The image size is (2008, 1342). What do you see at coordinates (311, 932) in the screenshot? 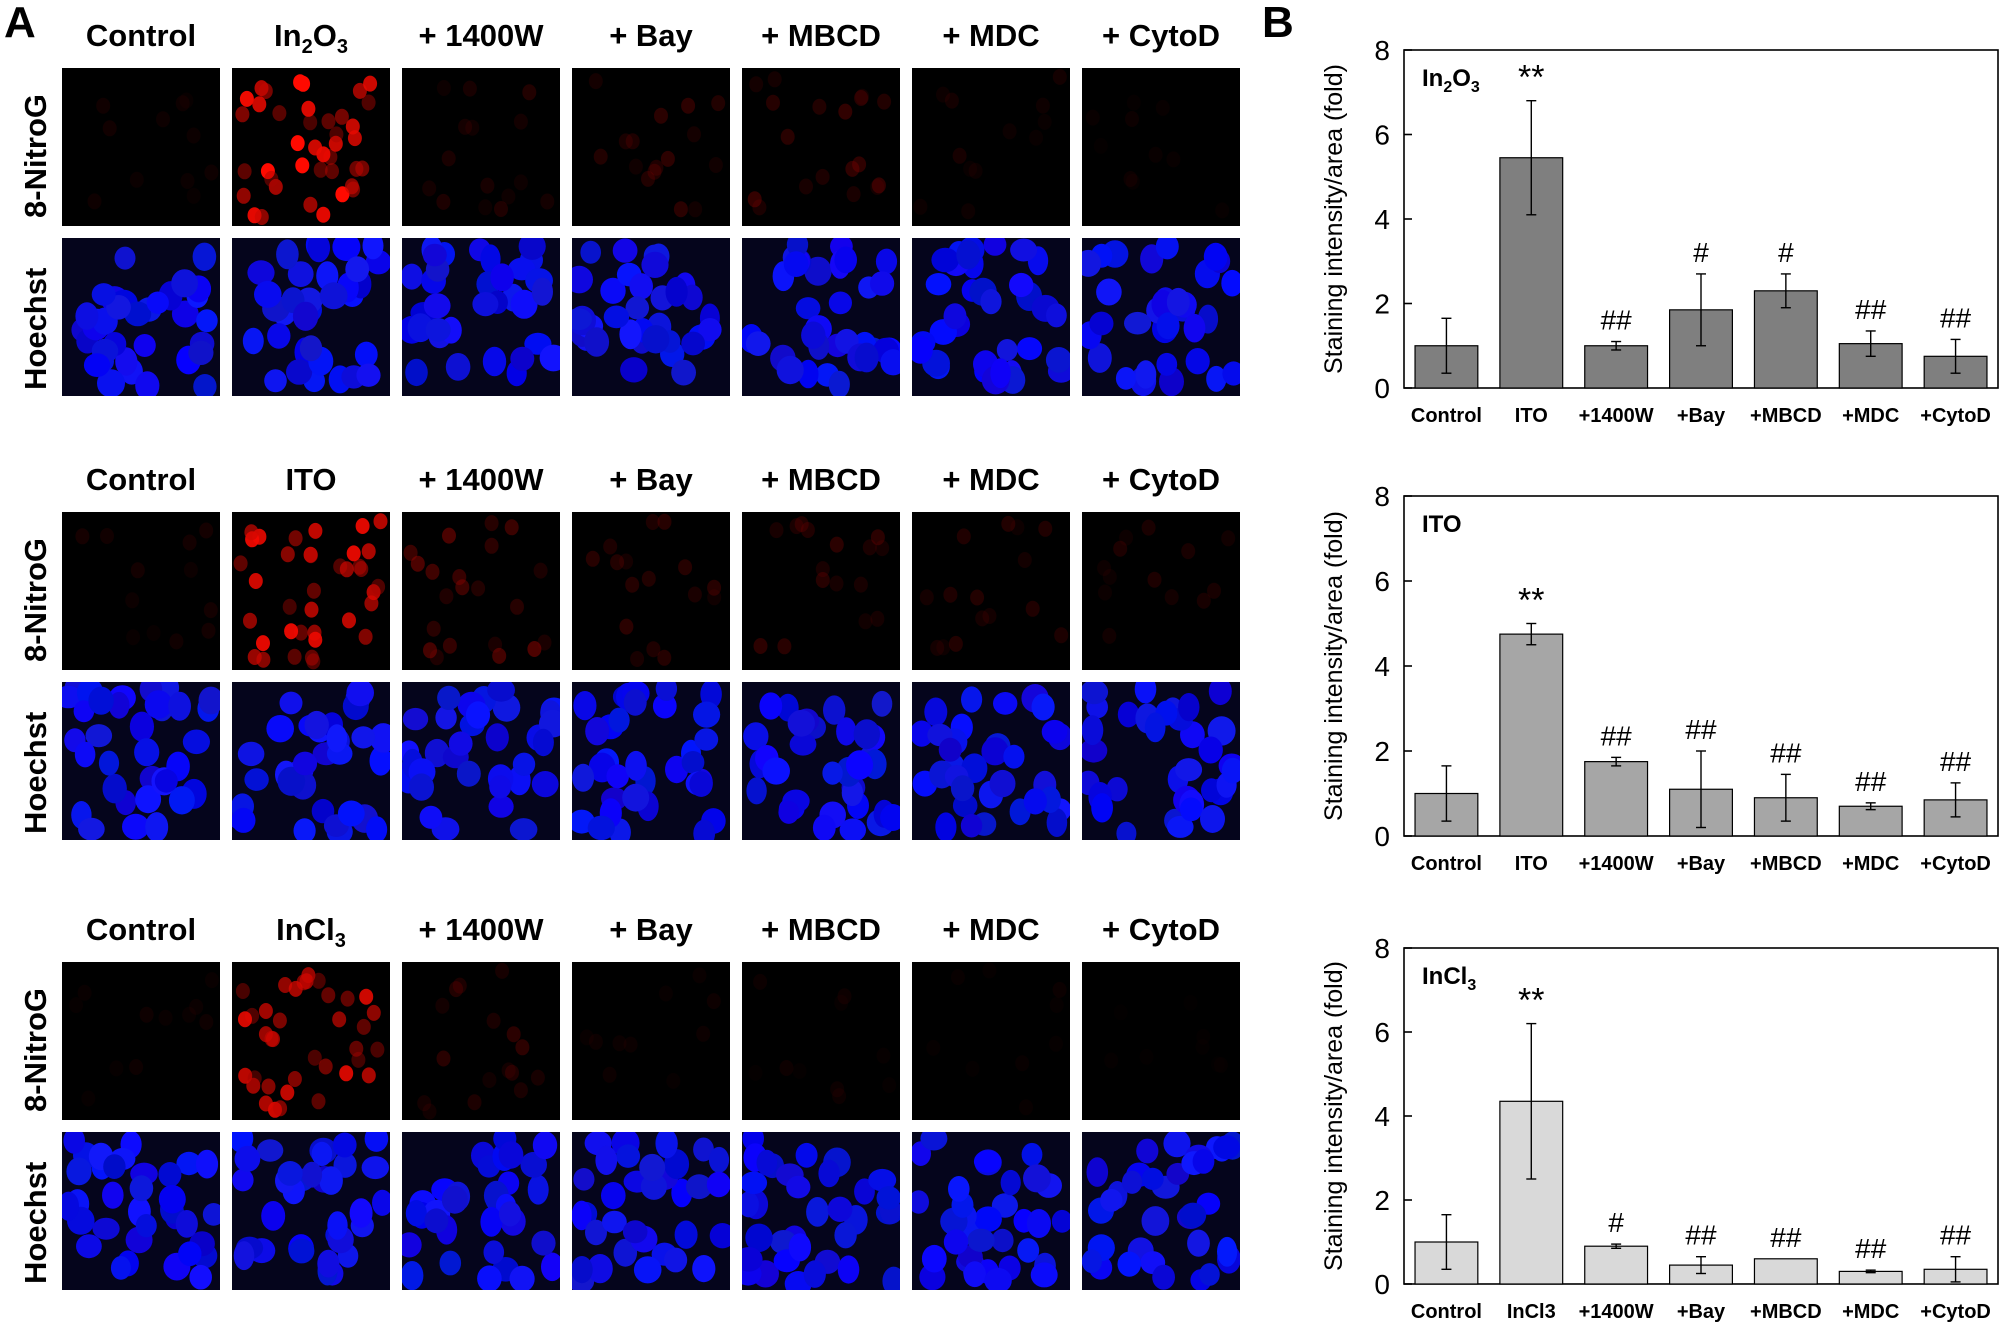
I see `column-label: InCl3` at bounding box center [311, 932].